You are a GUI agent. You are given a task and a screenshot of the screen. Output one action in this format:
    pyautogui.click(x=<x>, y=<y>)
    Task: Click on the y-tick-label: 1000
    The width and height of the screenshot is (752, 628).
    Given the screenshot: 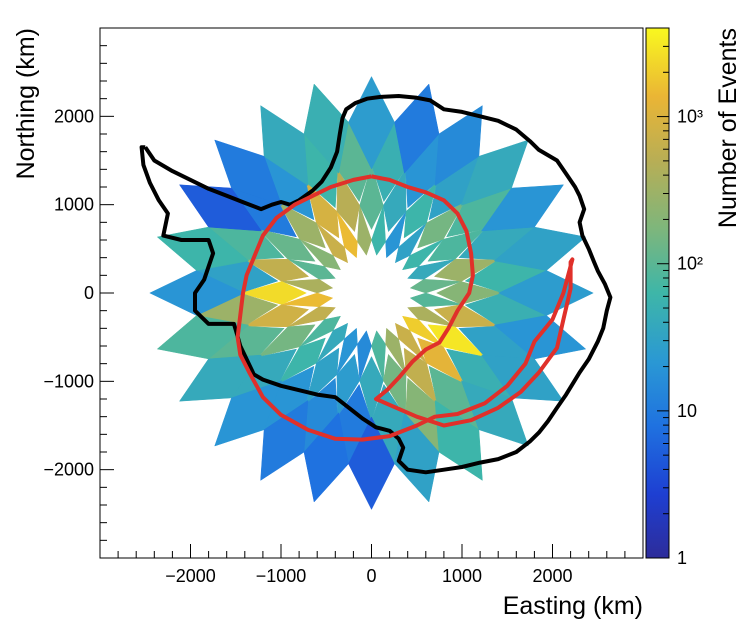 What is the action you would take?
    pyautogui.click(x=74, y=205)
    